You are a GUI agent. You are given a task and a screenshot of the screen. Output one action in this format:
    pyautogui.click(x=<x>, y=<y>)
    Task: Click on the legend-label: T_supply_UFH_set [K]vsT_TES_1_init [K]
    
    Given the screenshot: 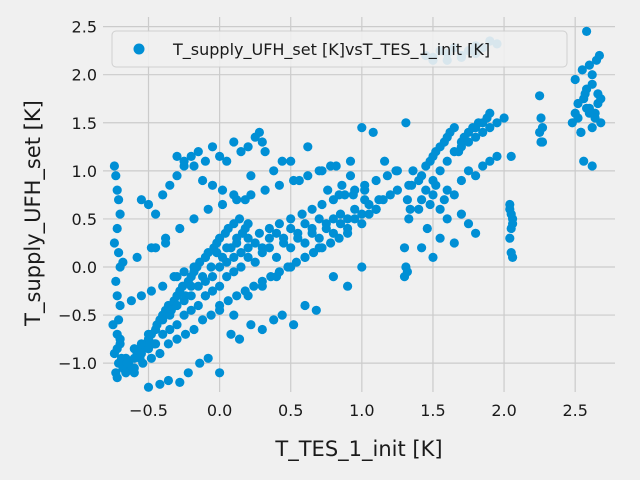 What is the action you would take?
    pyautogui.click(x=331, y=50)
    